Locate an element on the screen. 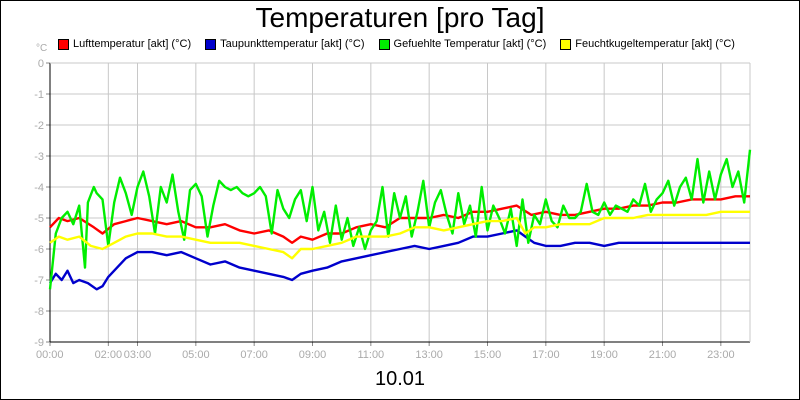 This screenshot has width=800, height=400. legend-label-gefuehlte-temperatur: Gefuehlte Temperatur [akt] (°C) is located at coordinates (470, 44).